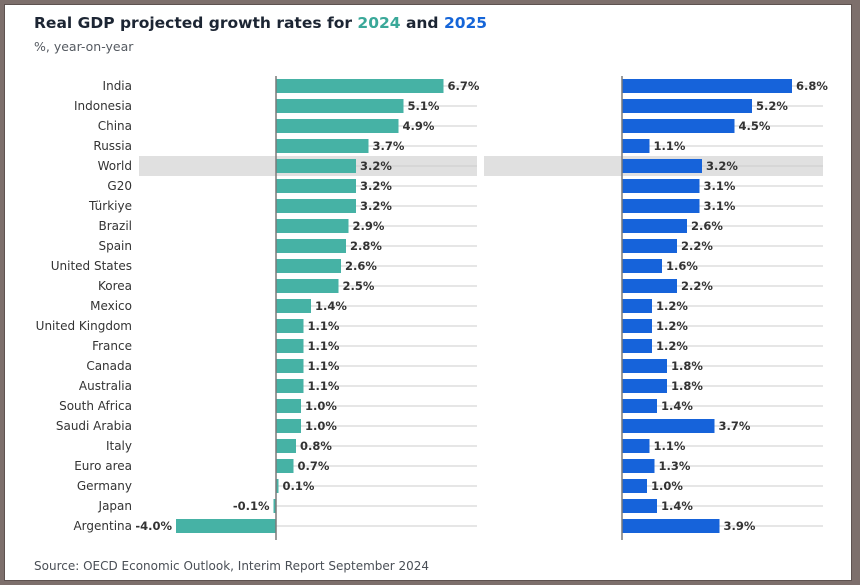  I want to click on bar-2025-world, so click(662, 166).